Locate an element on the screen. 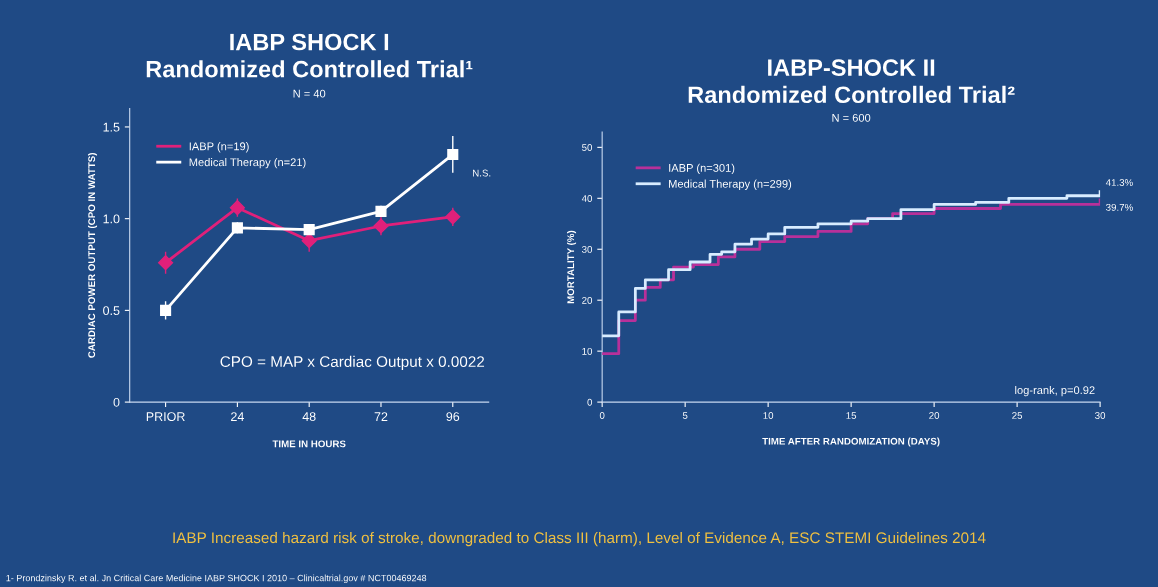  y-axis-title: MORTALITY (%) is located at coordinates (572, 267).